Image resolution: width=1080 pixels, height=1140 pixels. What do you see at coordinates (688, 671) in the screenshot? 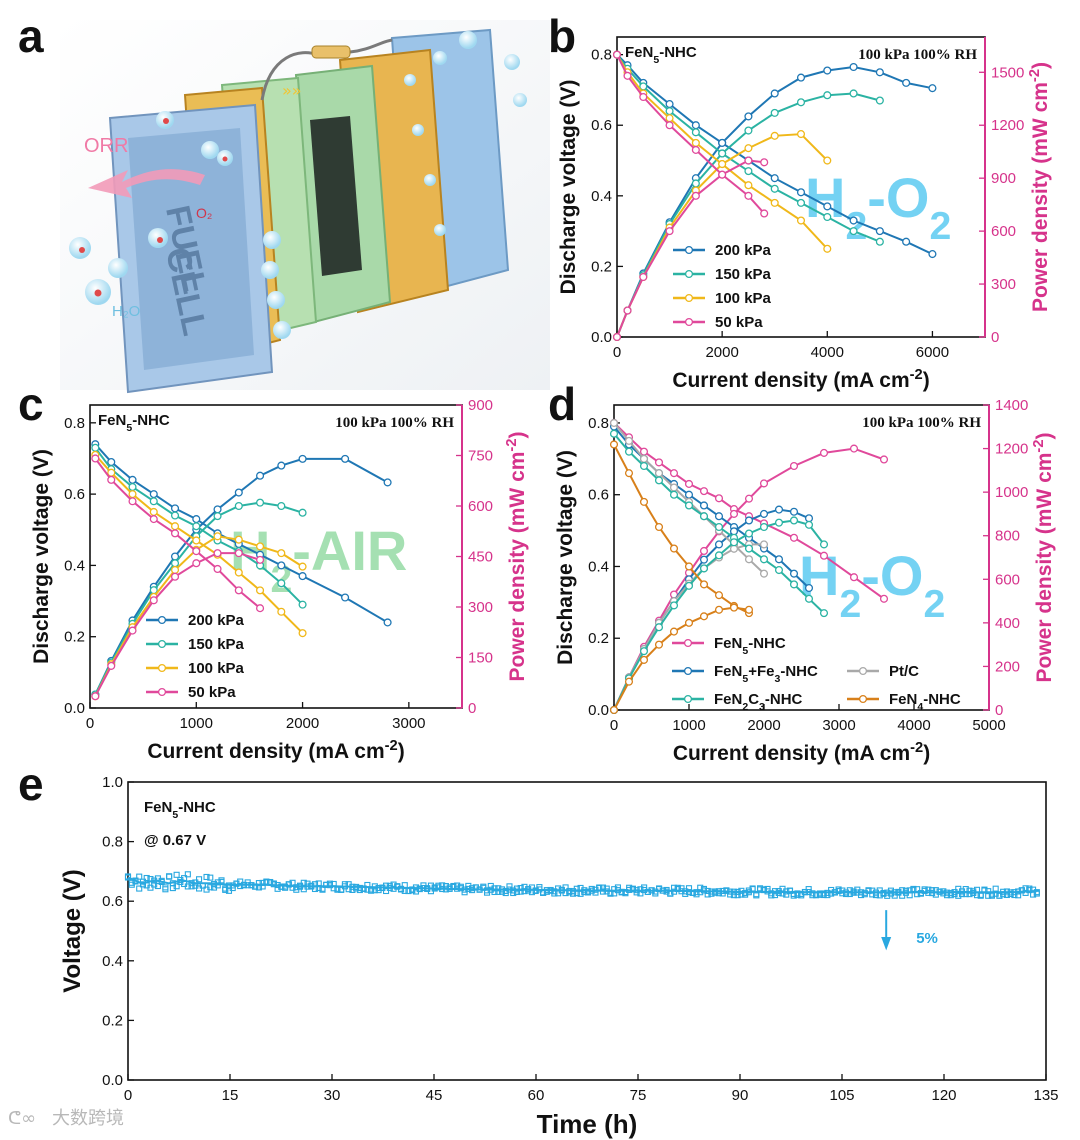
I see `legend-fen5-fe3-nhc-marker` at bounding box center [688, 671].